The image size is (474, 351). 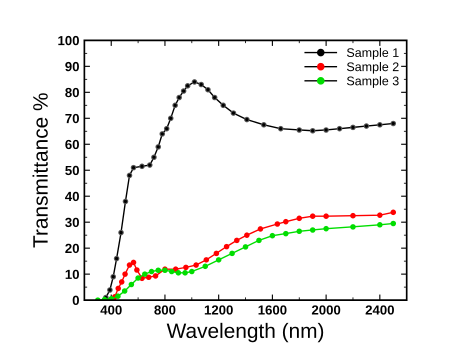 I want to click on y-axis-title: Transmittance %, so click(x=40, y=170).